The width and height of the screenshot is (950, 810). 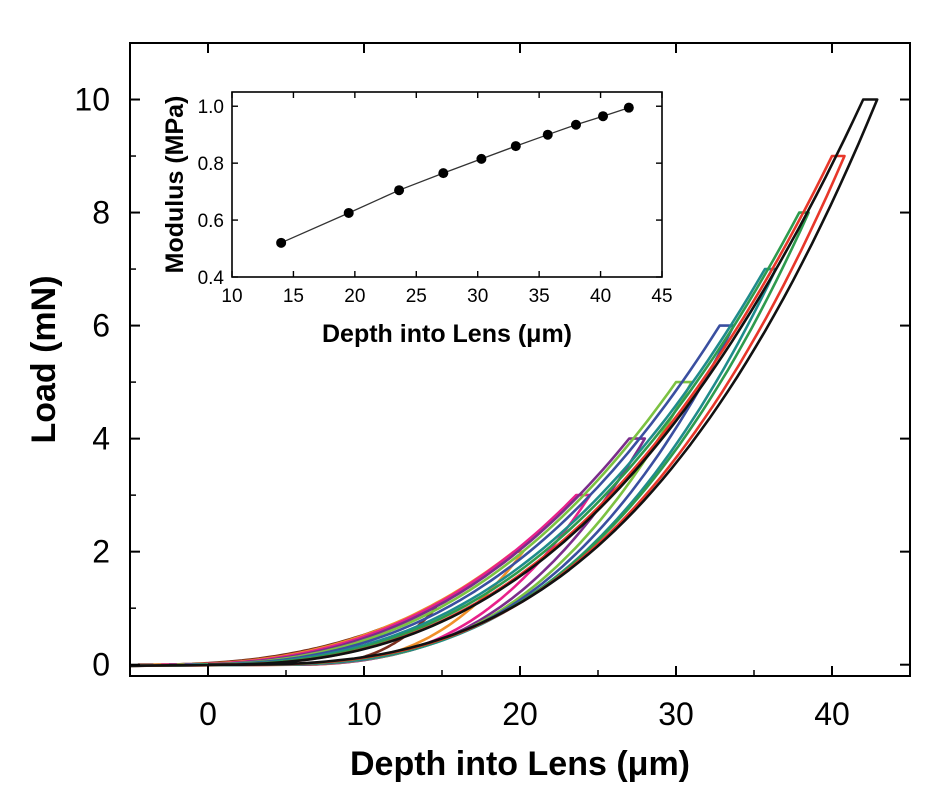 I want to click on x-tick-label: 10, so click(x=364, y=714).